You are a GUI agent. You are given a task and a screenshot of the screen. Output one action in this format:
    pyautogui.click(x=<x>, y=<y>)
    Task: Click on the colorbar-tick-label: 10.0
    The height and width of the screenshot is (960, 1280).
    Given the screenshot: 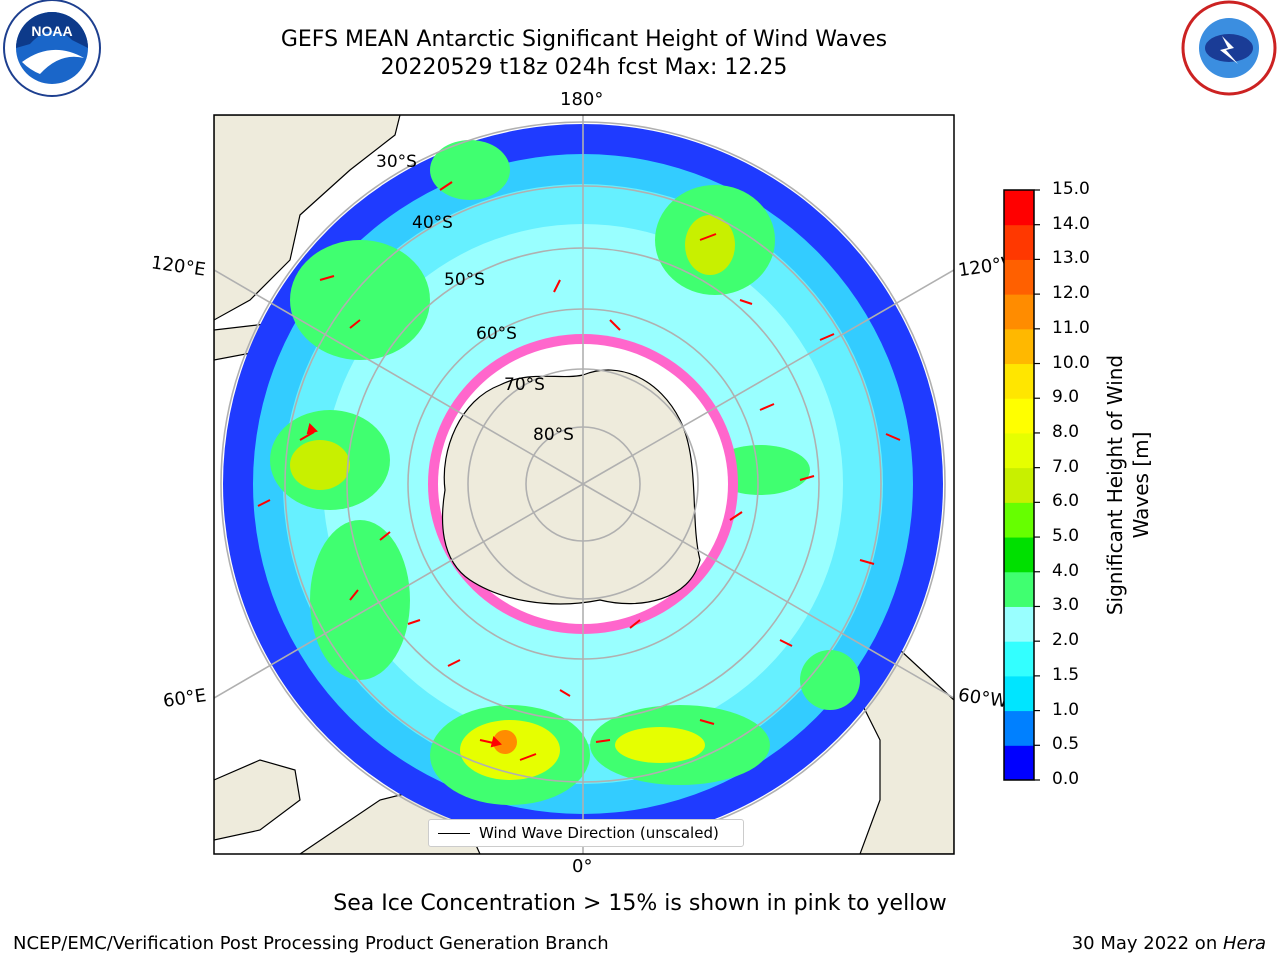 What is the action you would take?
    pyautogui.click(x=1071, y=362)
    